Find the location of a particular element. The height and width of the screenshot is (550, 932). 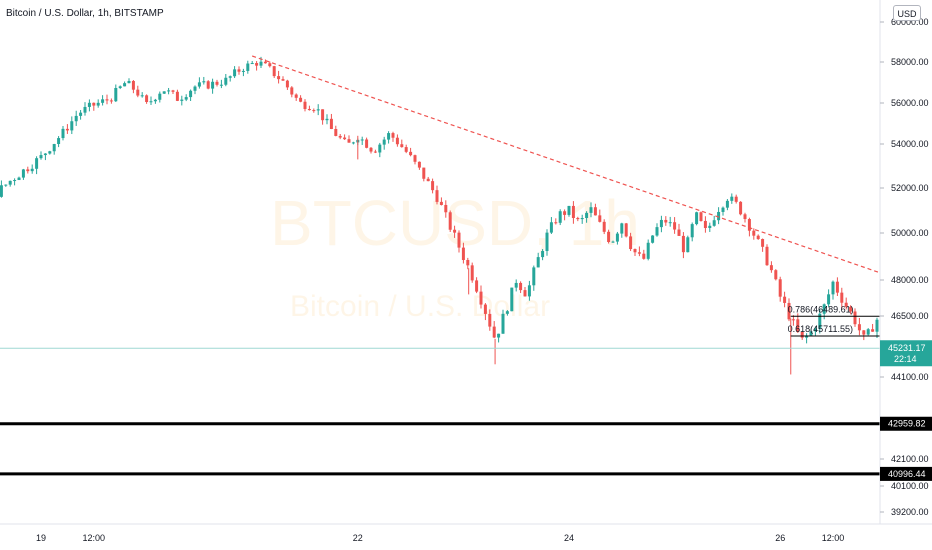

time-axis-bg is located at coordinates (440, 537).